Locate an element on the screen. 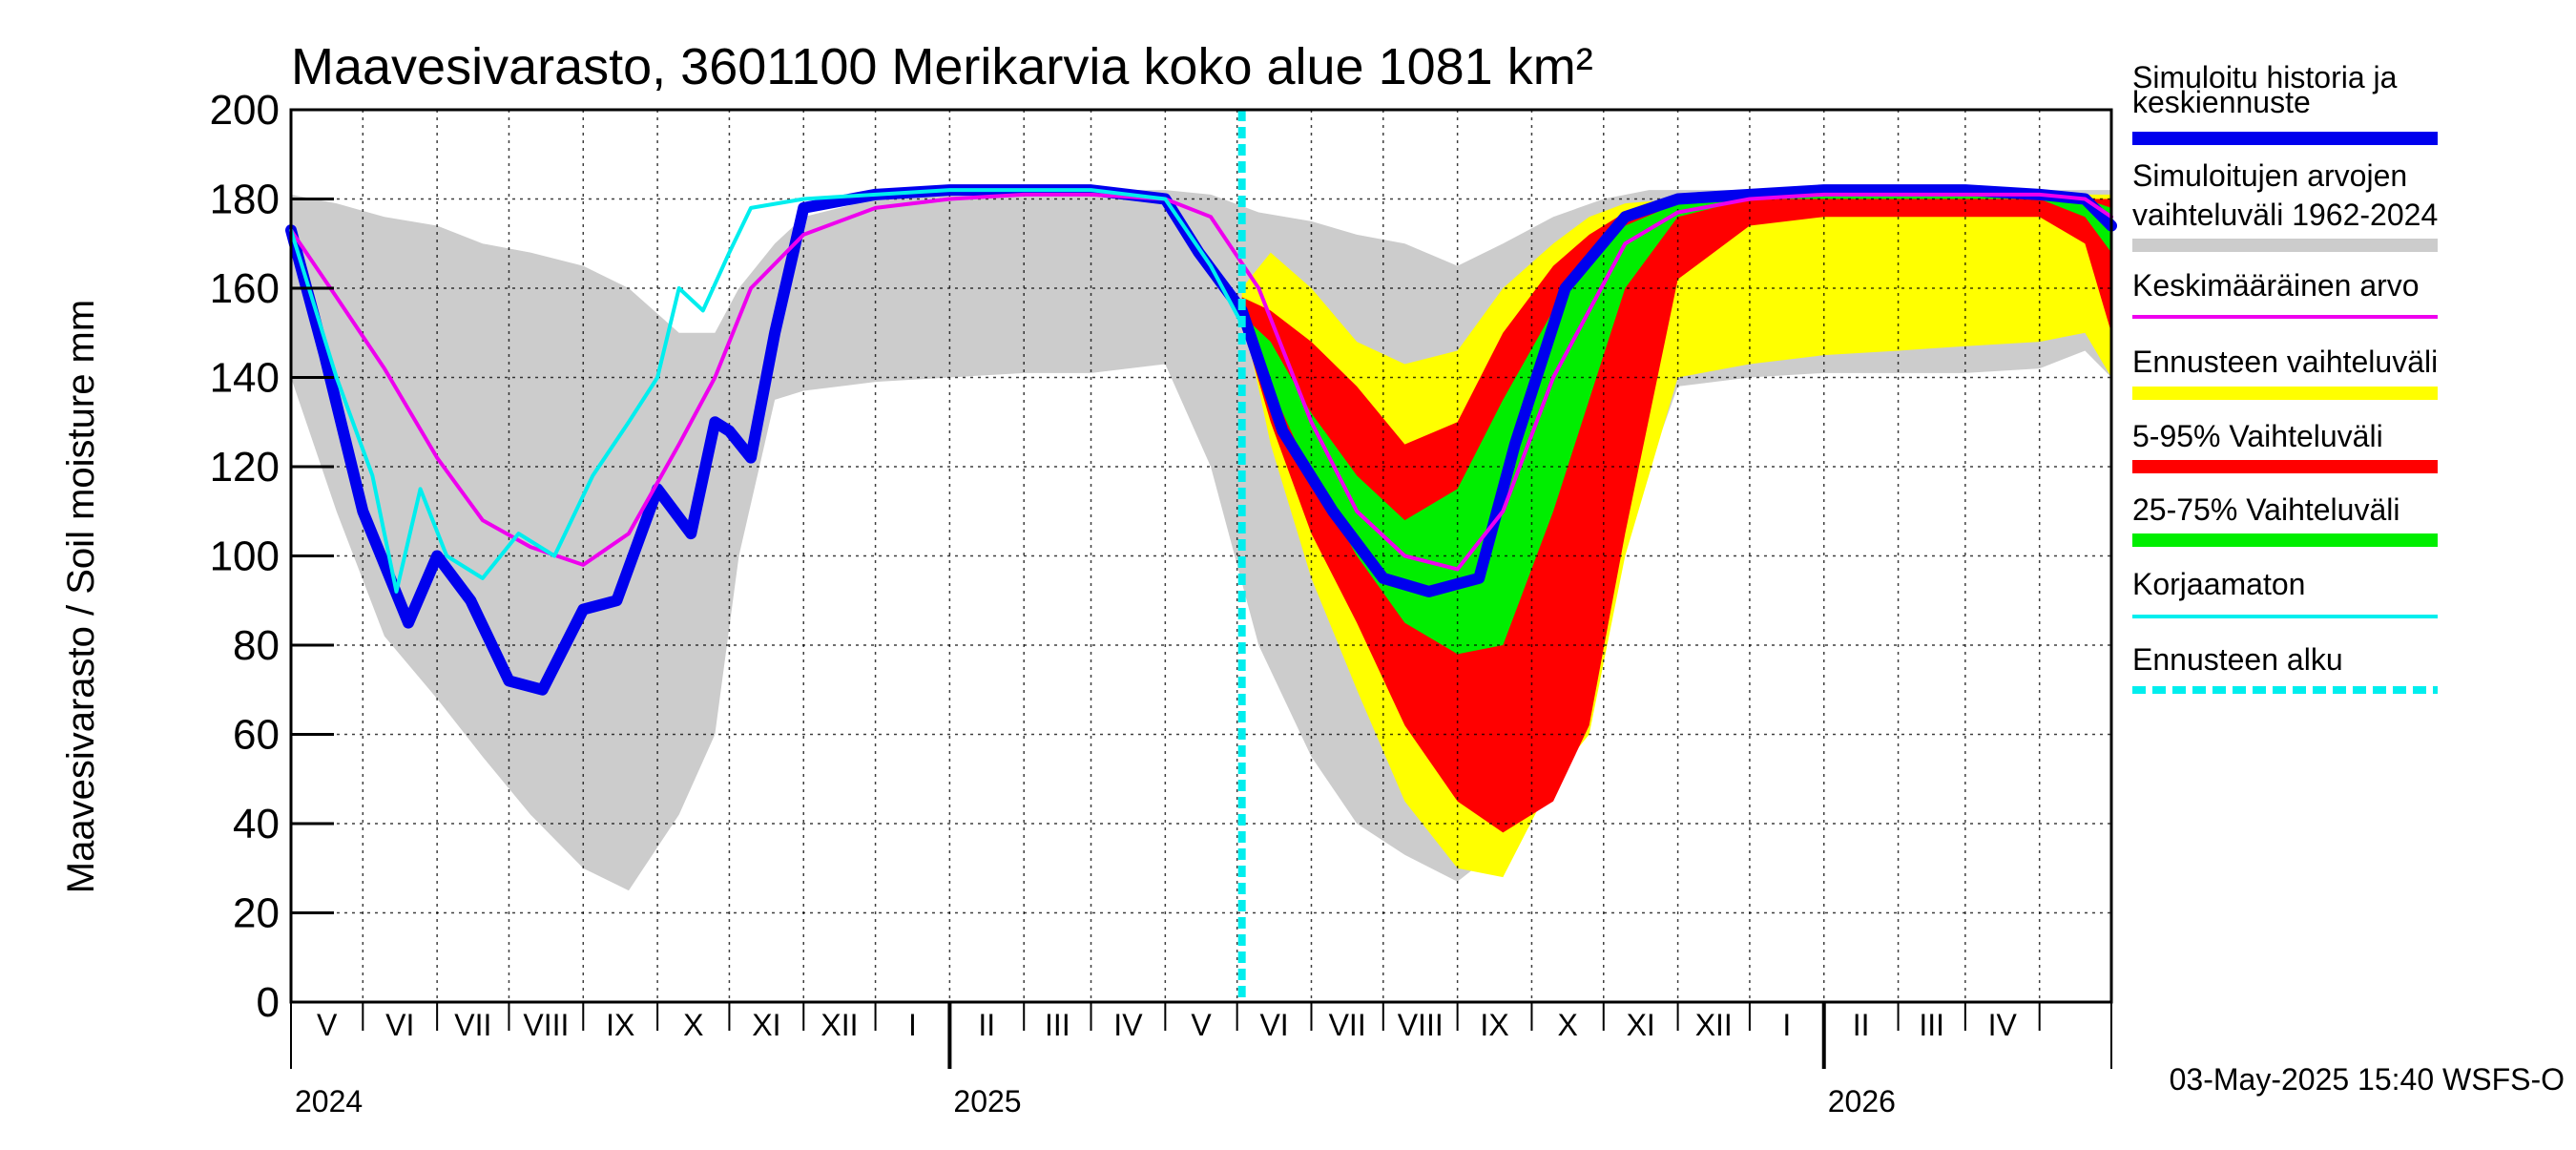 The height and width of the screenshot is (1150, 2576). legend-label: Ennusteen alku is located at coordinates (2237, 659).